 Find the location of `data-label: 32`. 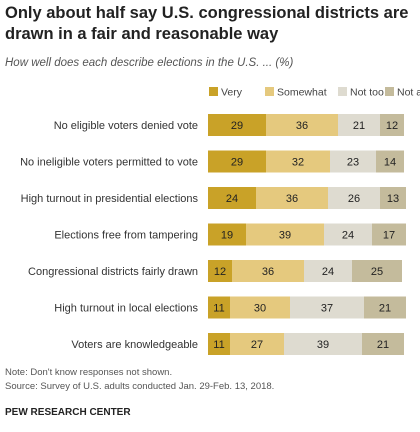

data-label: 32 is located at coordinates (298, 163).